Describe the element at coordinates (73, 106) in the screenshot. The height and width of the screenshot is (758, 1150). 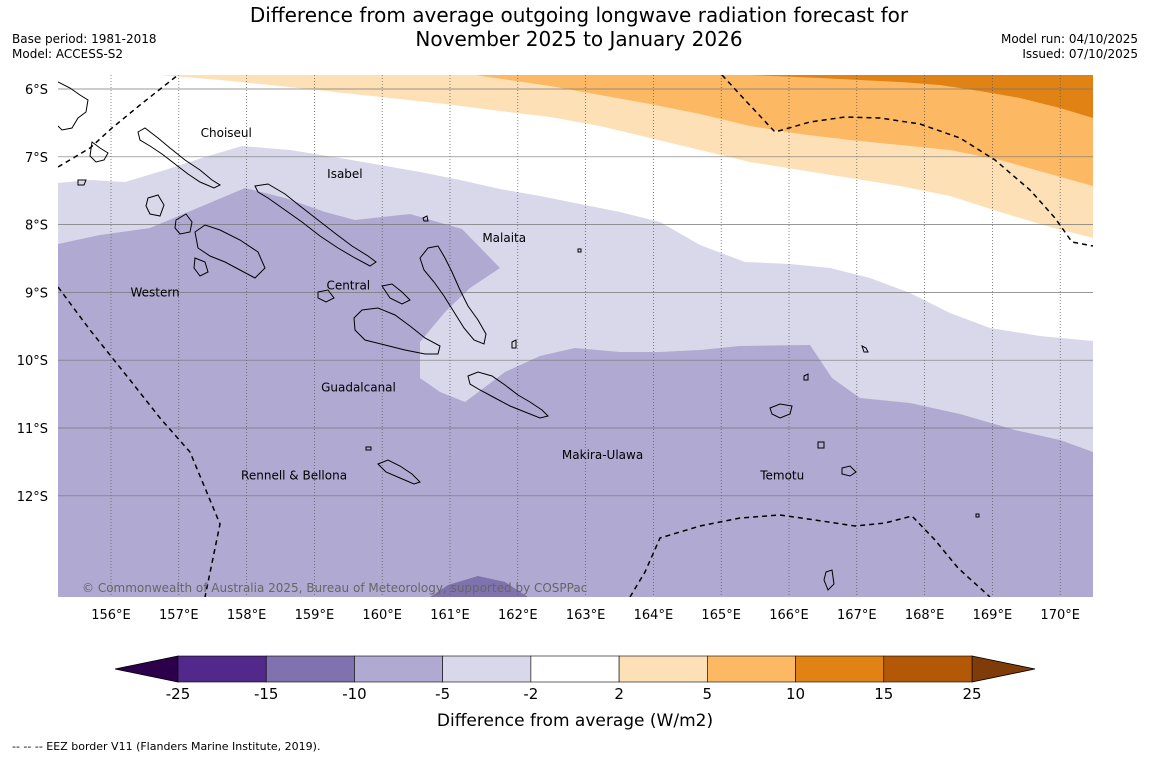
I see `bougainville-island` at that location.